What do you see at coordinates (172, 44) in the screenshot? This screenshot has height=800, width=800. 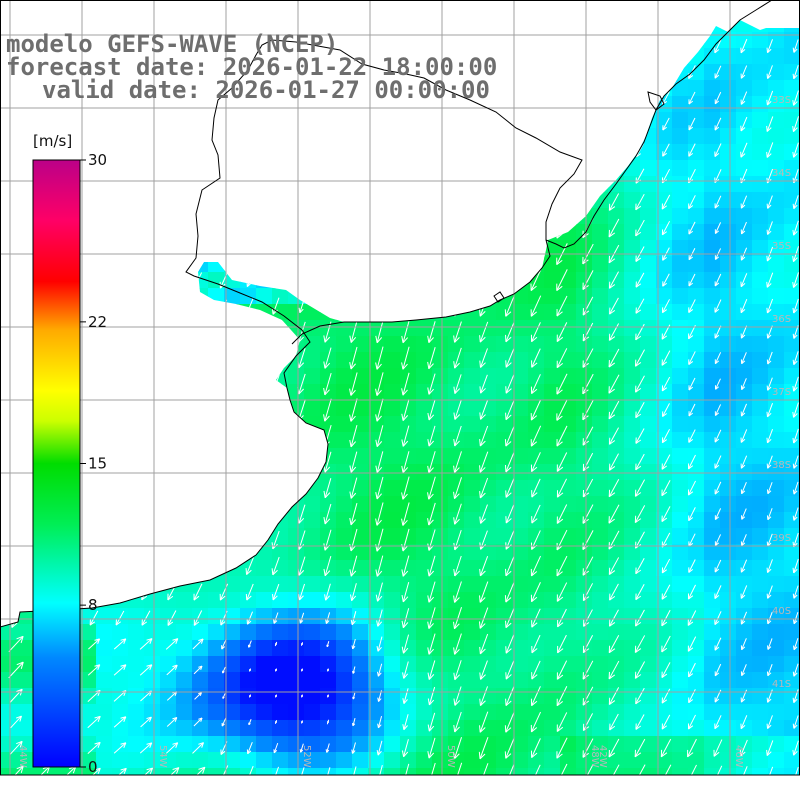 I see `model-title: modelo GEFS-WAVE (NCEP)` at bounding box center [172, 44].